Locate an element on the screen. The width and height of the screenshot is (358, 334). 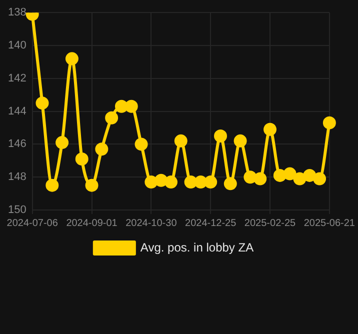
y-tick-label: 144 is located at coordinates (17, 111).